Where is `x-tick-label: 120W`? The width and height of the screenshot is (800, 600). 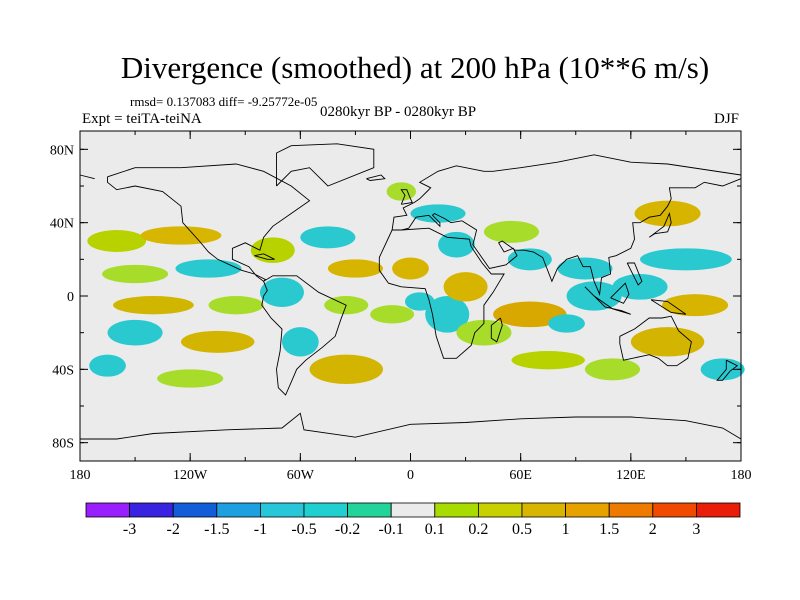
x-tick-label: 120W is located at coordinates (190, 475).